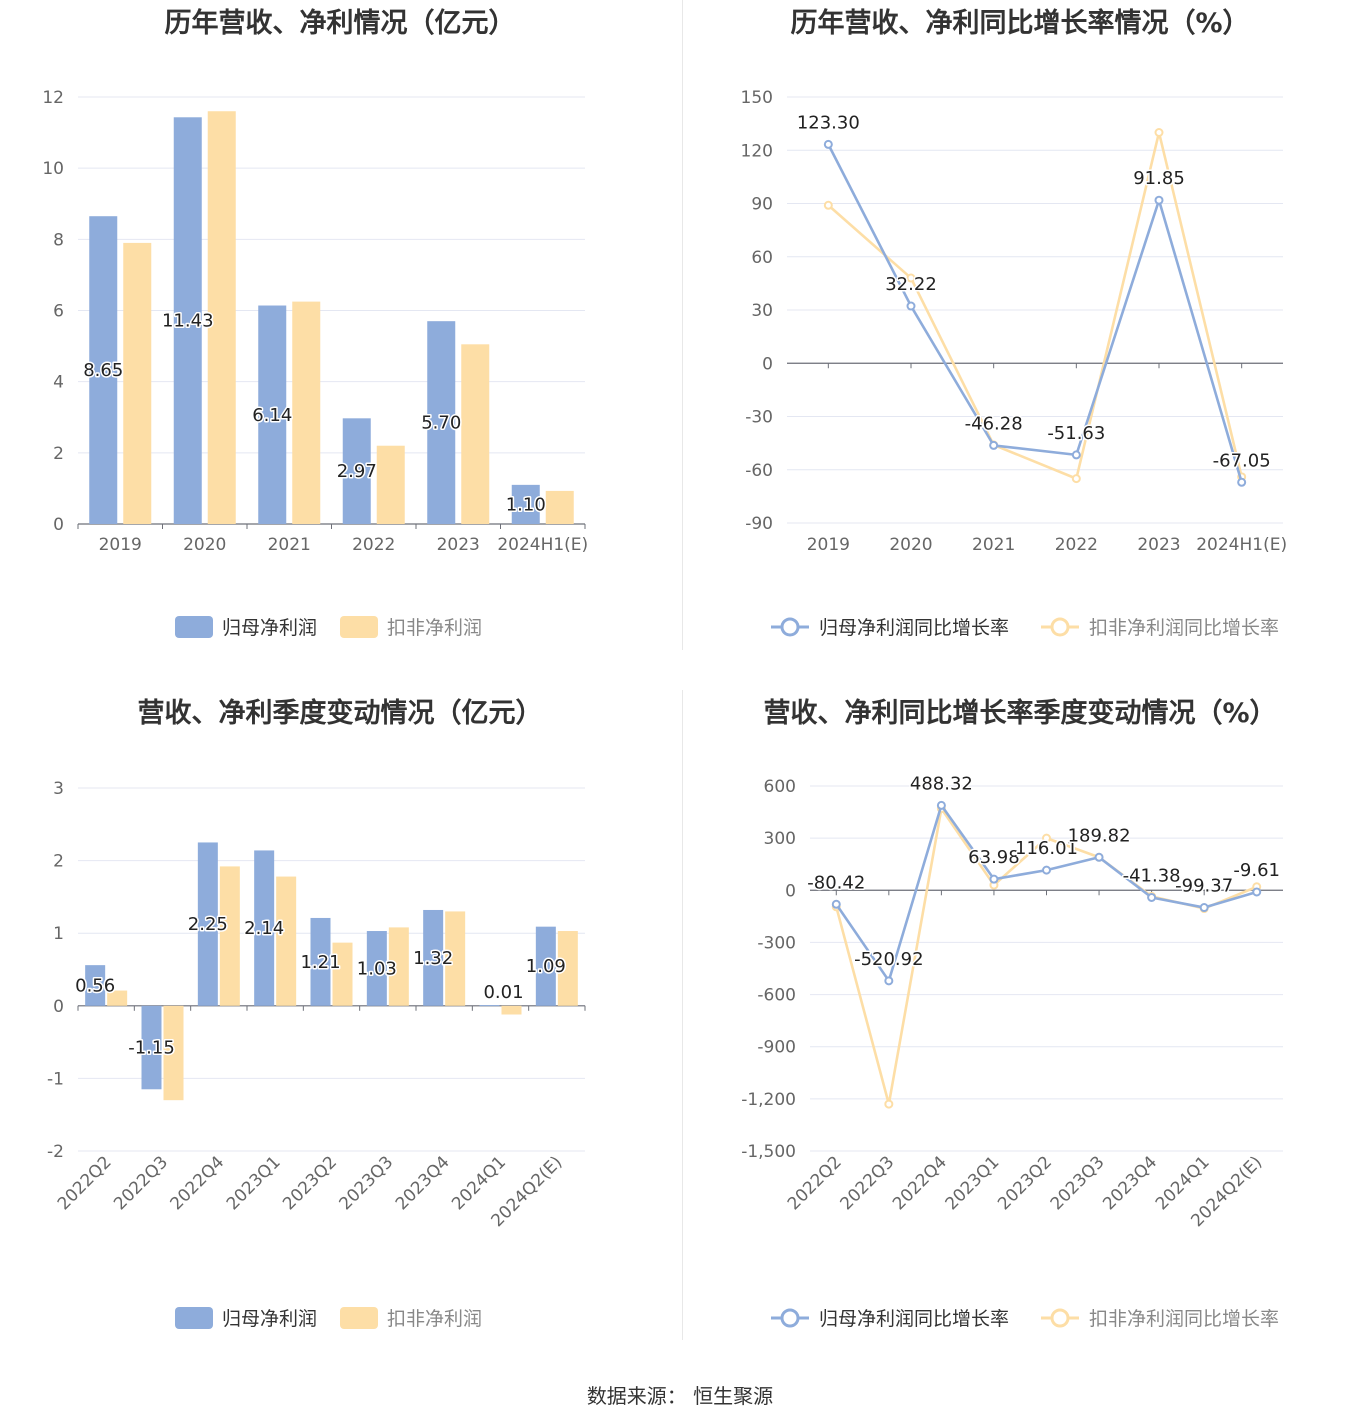 The height and width of the screenshot is (1425, 1360). I want to click on data-label: -1.15, so click(151, 1048).